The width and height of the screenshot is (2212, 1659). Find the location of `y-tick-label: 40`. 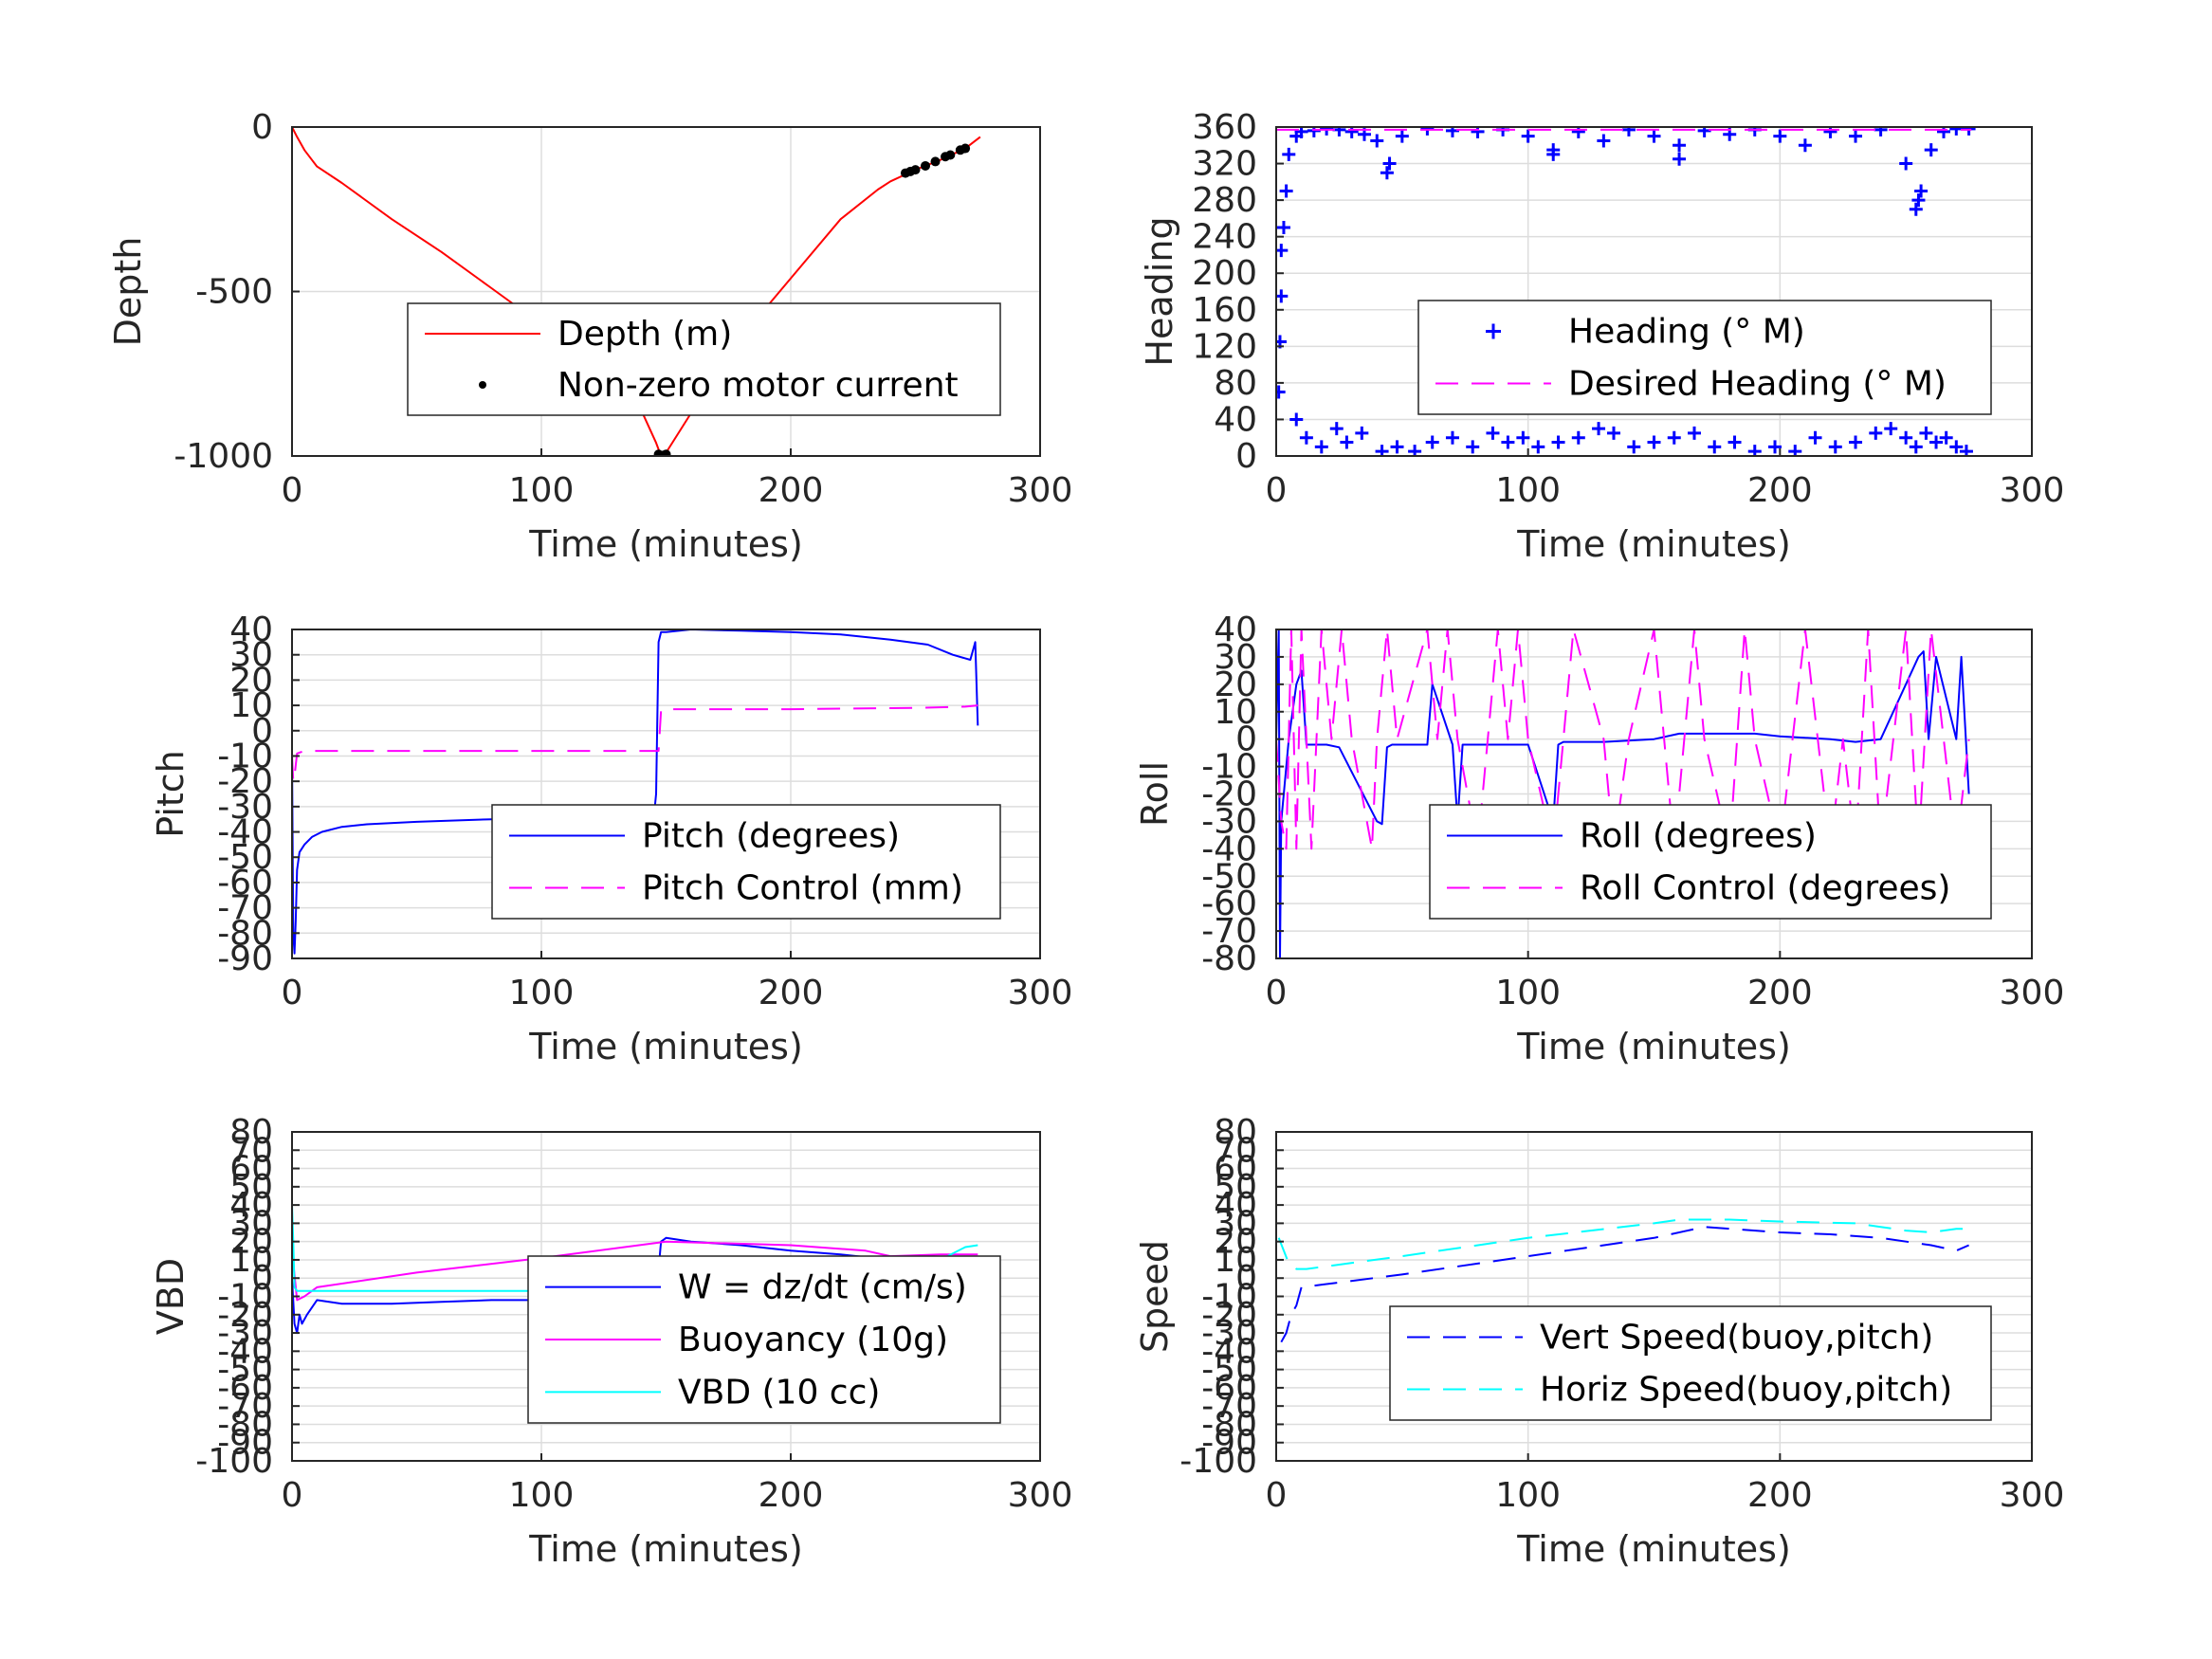

y-tick-label: 40 is located at coordinates (1235, 1205).